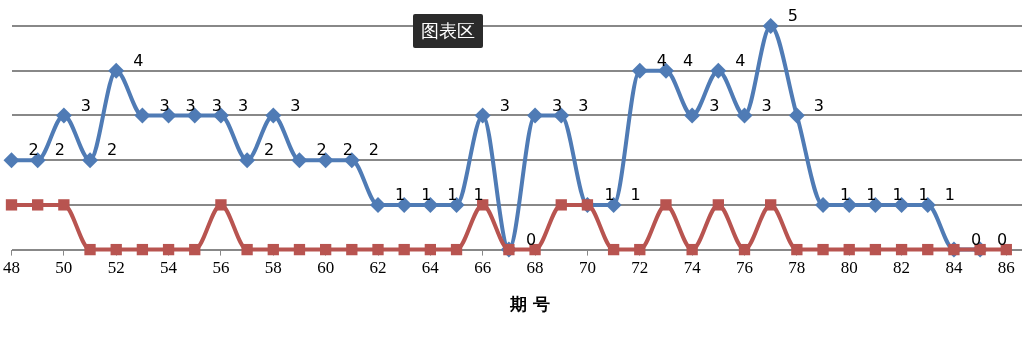 The width and height of the screenshot is (1030, 342). What do you see at coordinates (169, 268) in the screenshot?
I see `x-tick-label: 54` at bounding box center [169, 268].